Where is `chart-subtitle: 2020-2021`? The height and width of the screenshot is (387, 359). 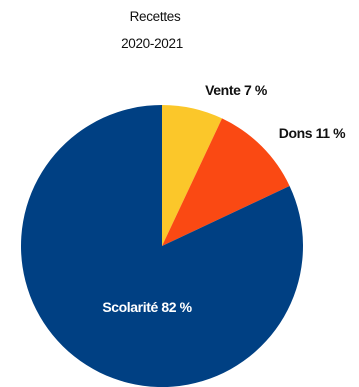 chart-subtitle: 2020-2021 is located at coordinates (152, 43).